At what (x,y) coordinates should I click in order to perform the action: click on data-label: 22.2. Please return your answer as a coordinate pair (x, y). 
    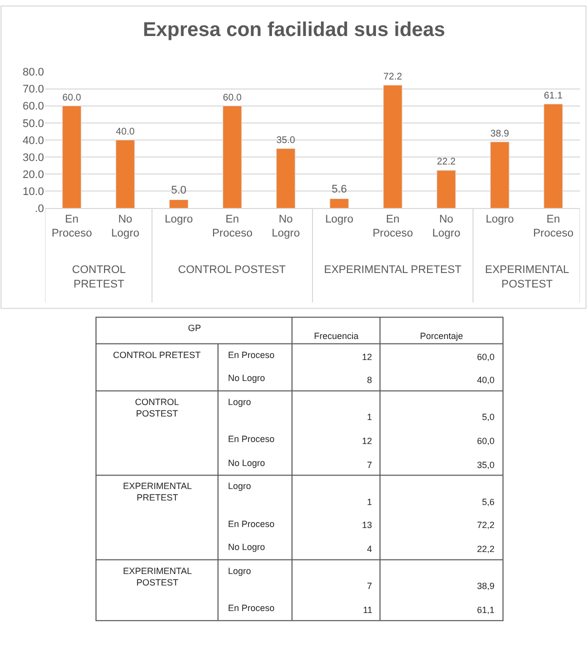
    Looking at the image, I should click on (446, 162).